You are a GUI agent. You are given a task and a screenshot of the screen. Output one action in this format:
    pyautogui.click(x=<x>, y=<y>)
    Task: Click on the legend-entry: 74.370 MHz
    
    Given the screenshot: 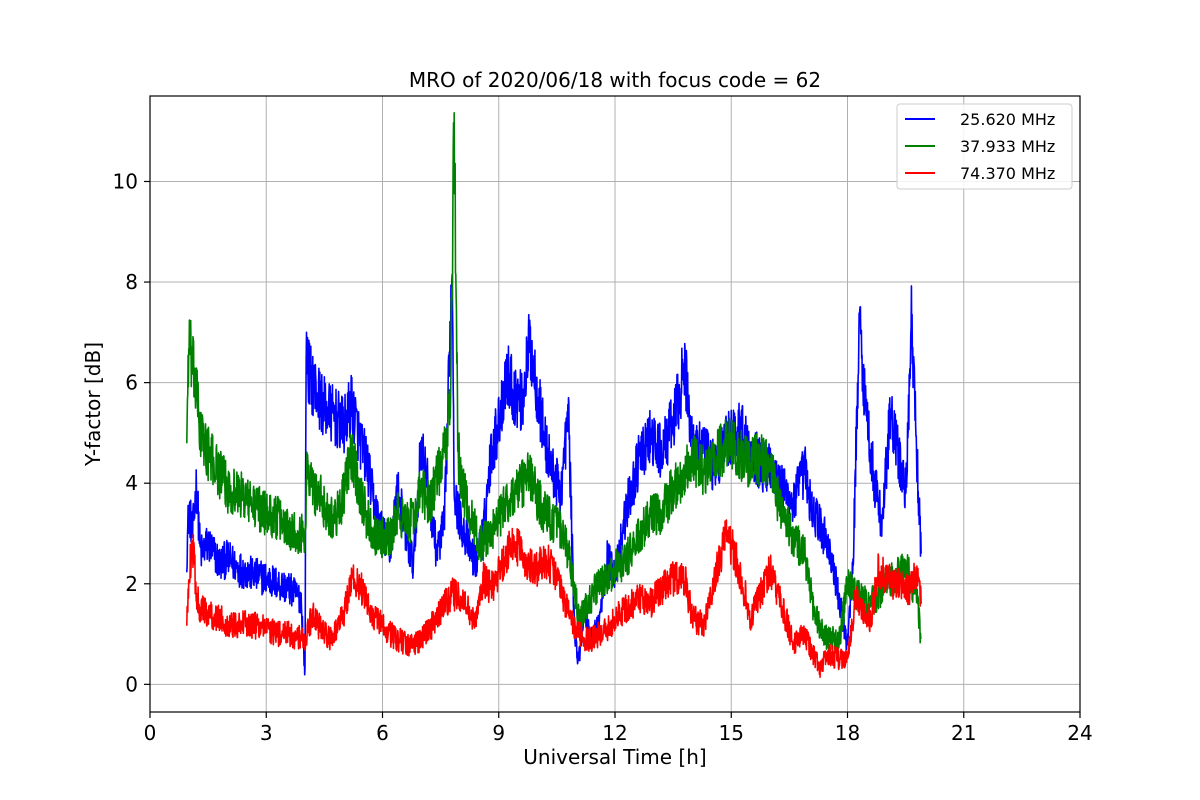 What is the action you would take?
    pyautogui.click(x=1007, y=173)
    